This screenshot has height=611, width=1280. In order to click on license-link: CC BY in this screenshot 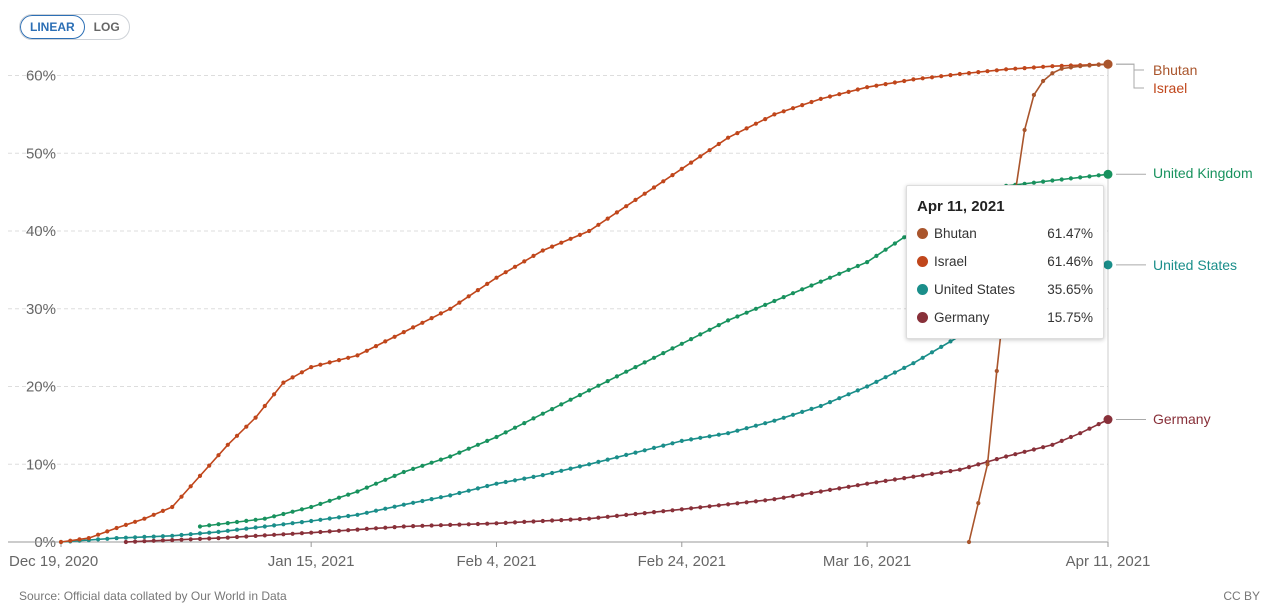, I will do `click(1241, 596)`.